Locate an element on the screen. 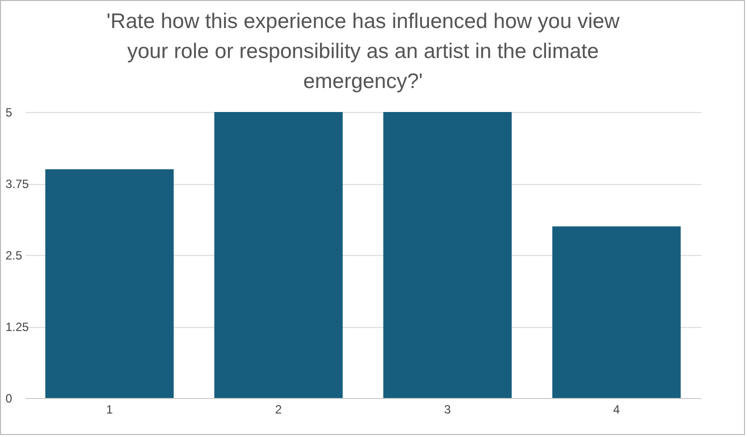 The width and height of the screenshot is (747, 437). y-tick-label: 5 is located at coordinates (9, 113).